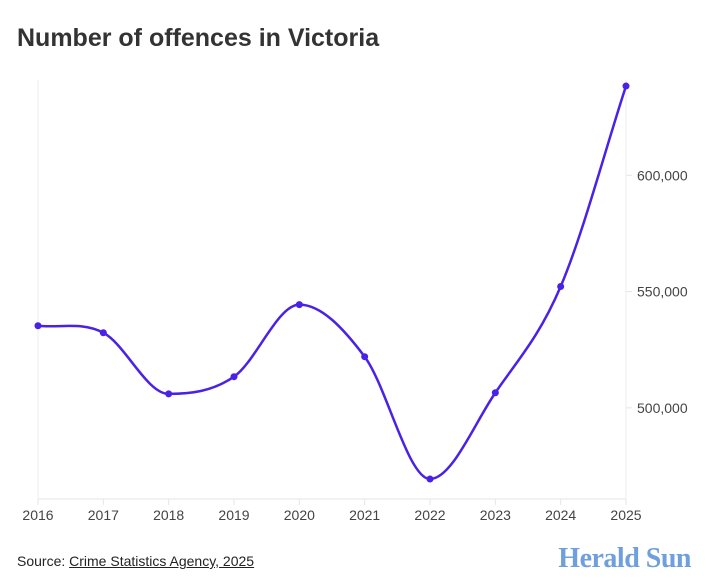 This screenshot has width=713, height=582. I want to click on x-tick-label: 2018, so click(168, 515).